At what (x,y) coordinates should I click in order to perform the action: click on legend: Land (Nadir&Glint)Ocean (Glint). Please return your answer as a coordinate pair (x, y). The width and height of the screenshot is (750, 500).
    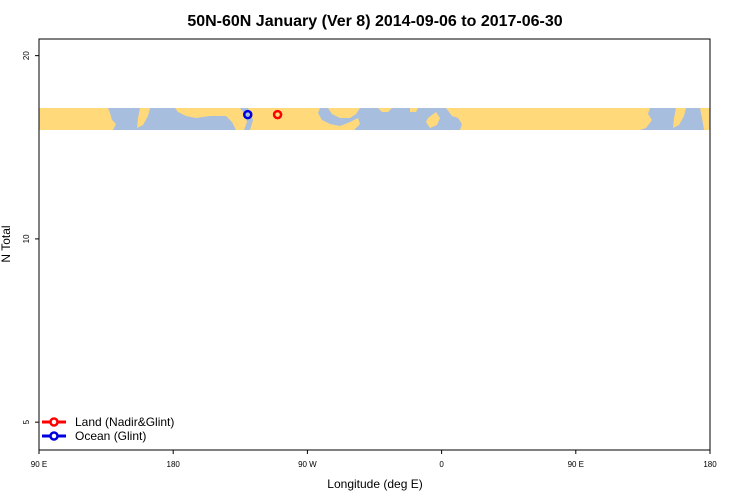
    Looking at the image, I should click on (108, 429).